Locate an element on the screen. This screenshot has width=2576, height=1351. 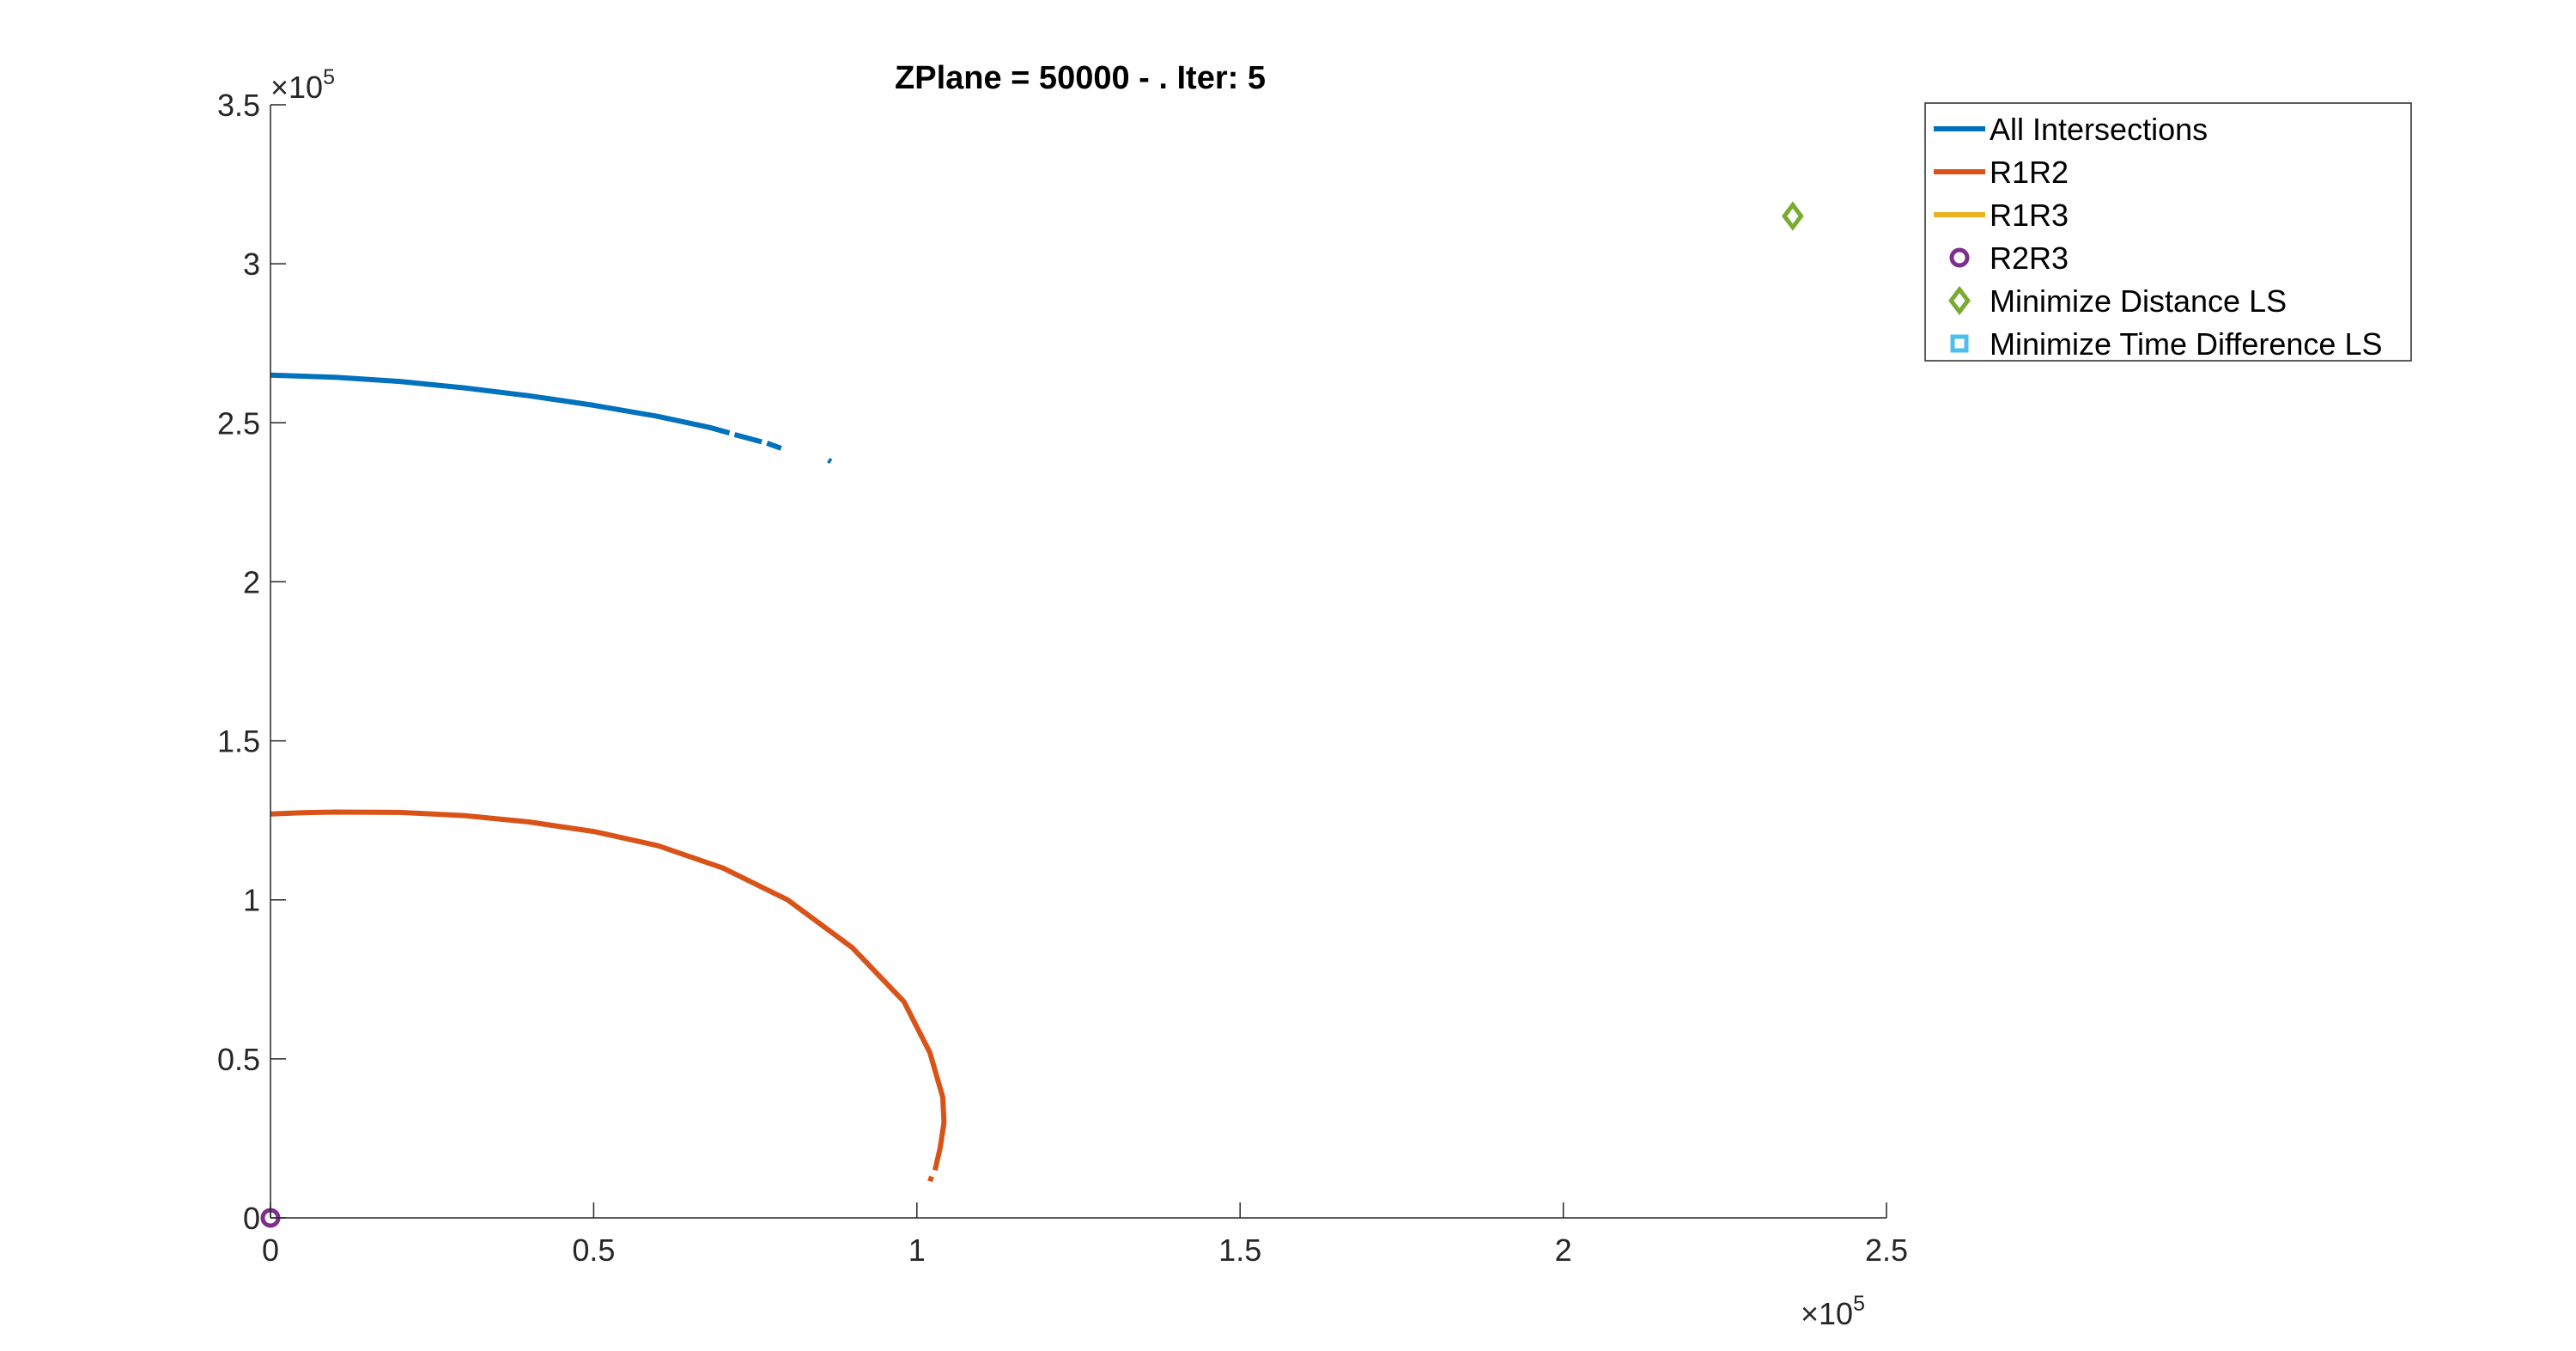
x-tick-label: 1.5 is located at coordinates (1239, 1250).